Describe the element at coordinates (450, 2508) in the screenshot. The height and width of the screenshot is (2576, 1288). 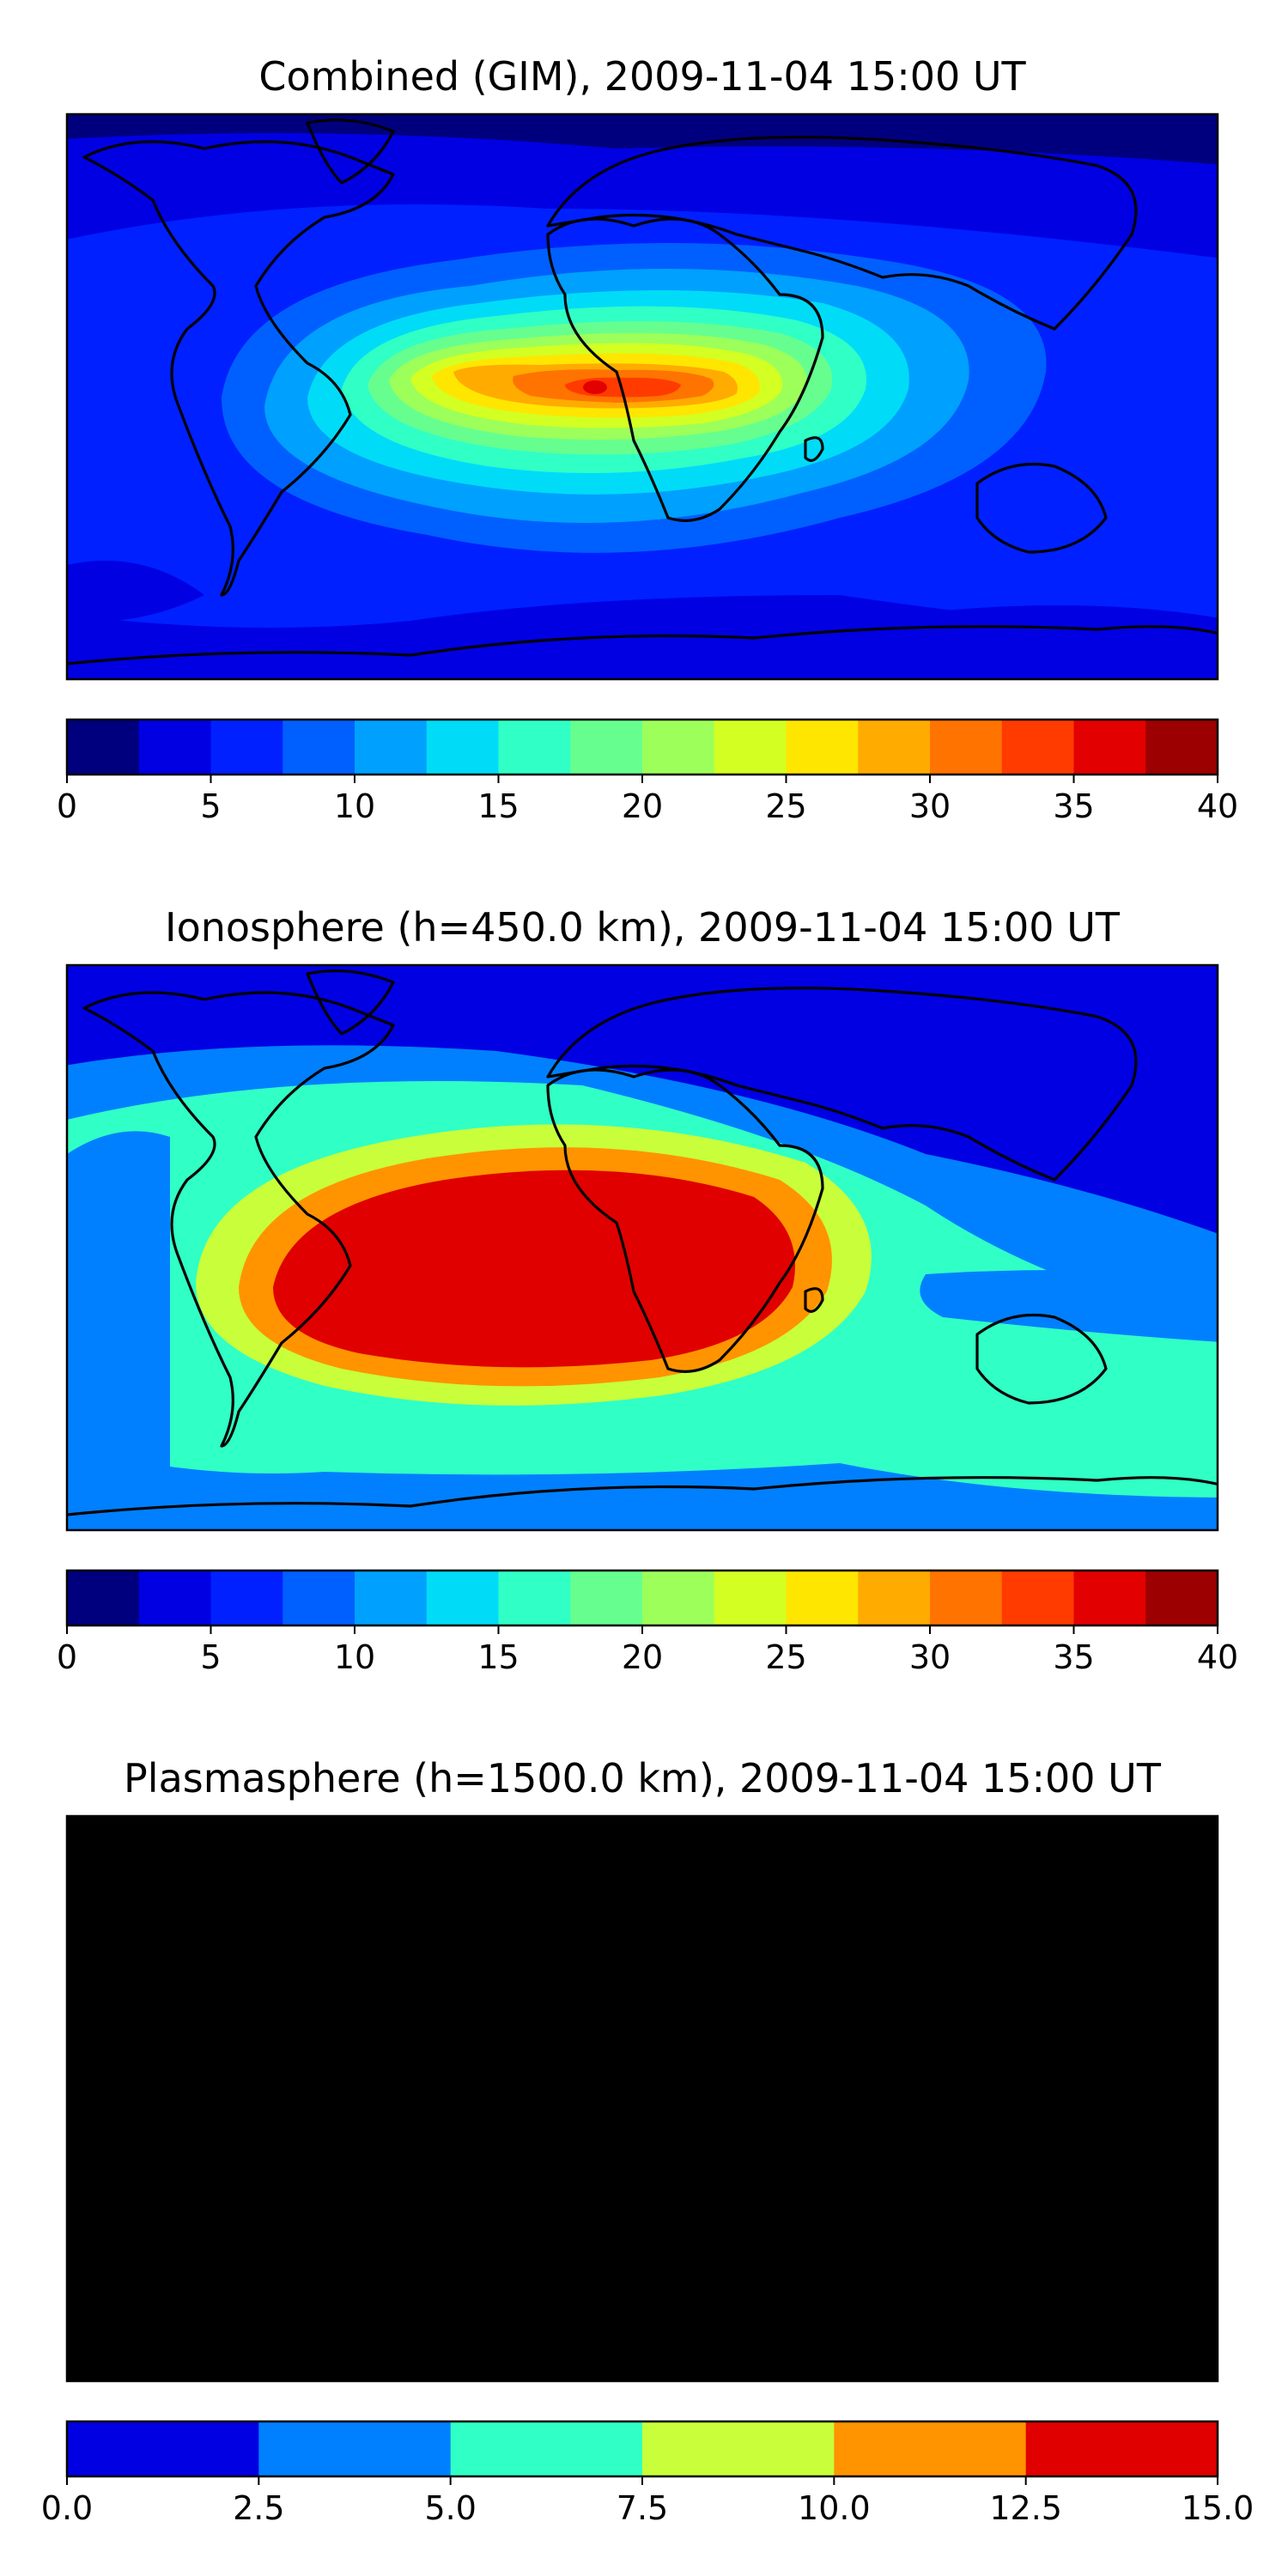
I see `colorbar-tick-label: 5.0` at that location.